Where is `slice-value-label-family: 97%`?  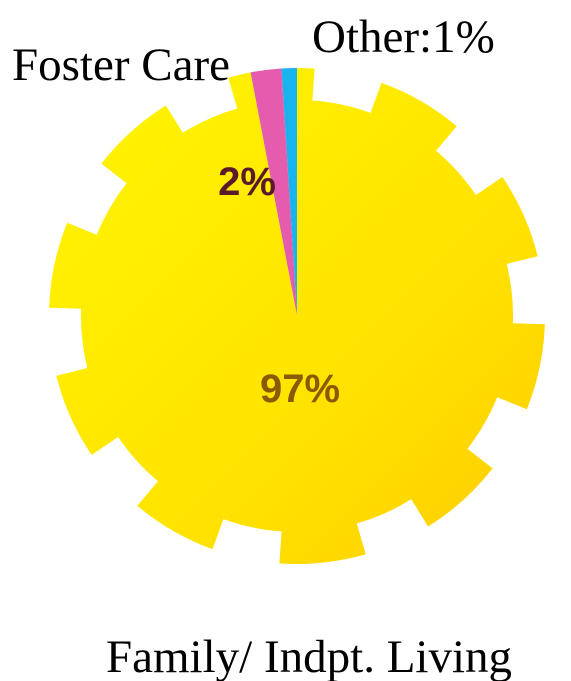
slice-value-label-family: 97% is located at coordinates (300, 389).